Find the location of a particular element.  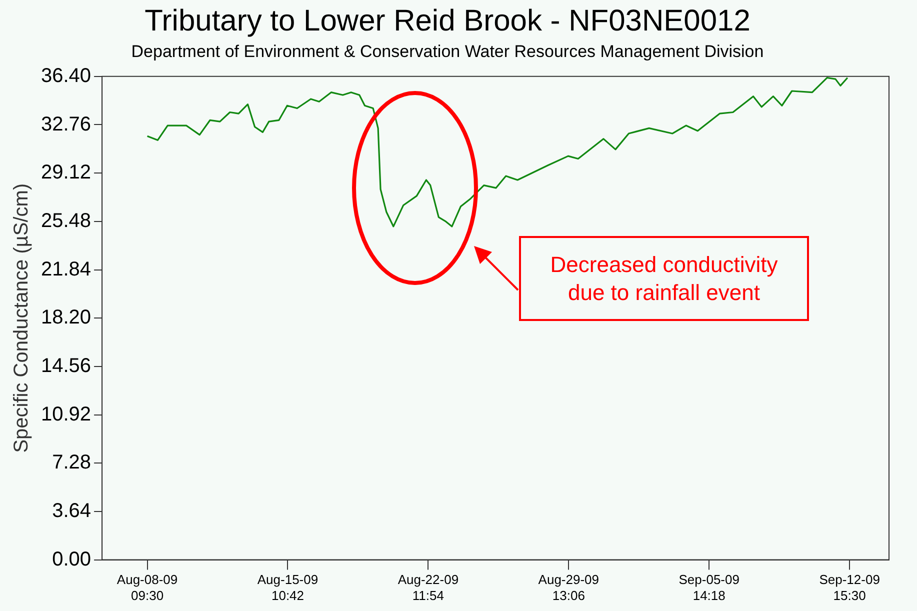

y-axis-title: Specific Conductance (µS/cm) is located at coordinates (21, 318).